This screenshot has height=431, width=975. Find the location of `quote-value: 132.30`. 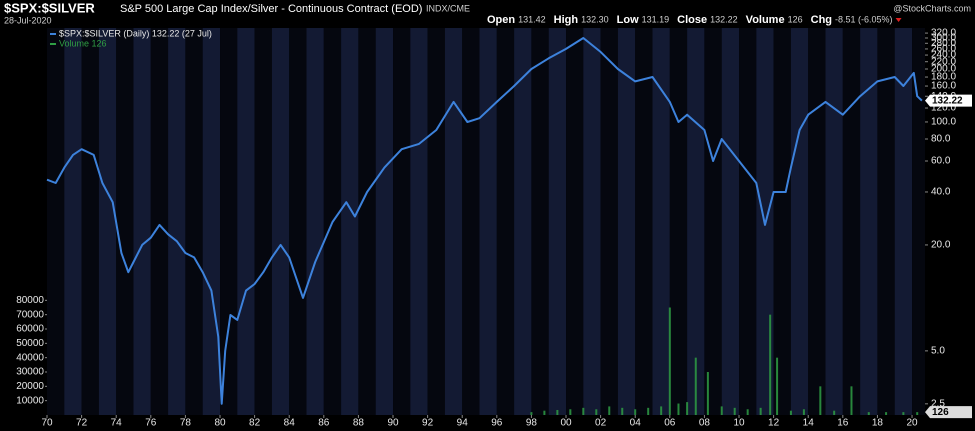

quote-value: 132.30 is located at coordinates (595, 19).